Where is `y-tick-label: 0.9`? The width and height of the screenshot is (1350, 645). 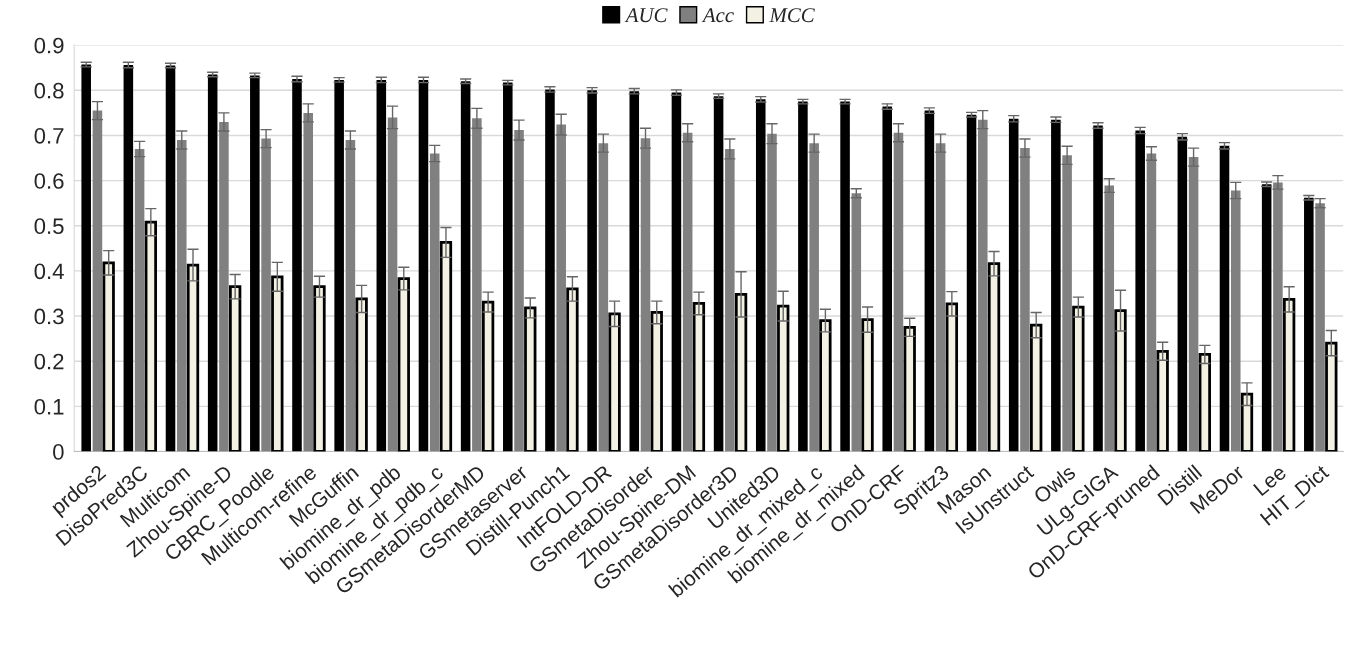
y-tick-label: 0.9 is located at coordinates (49, 45).